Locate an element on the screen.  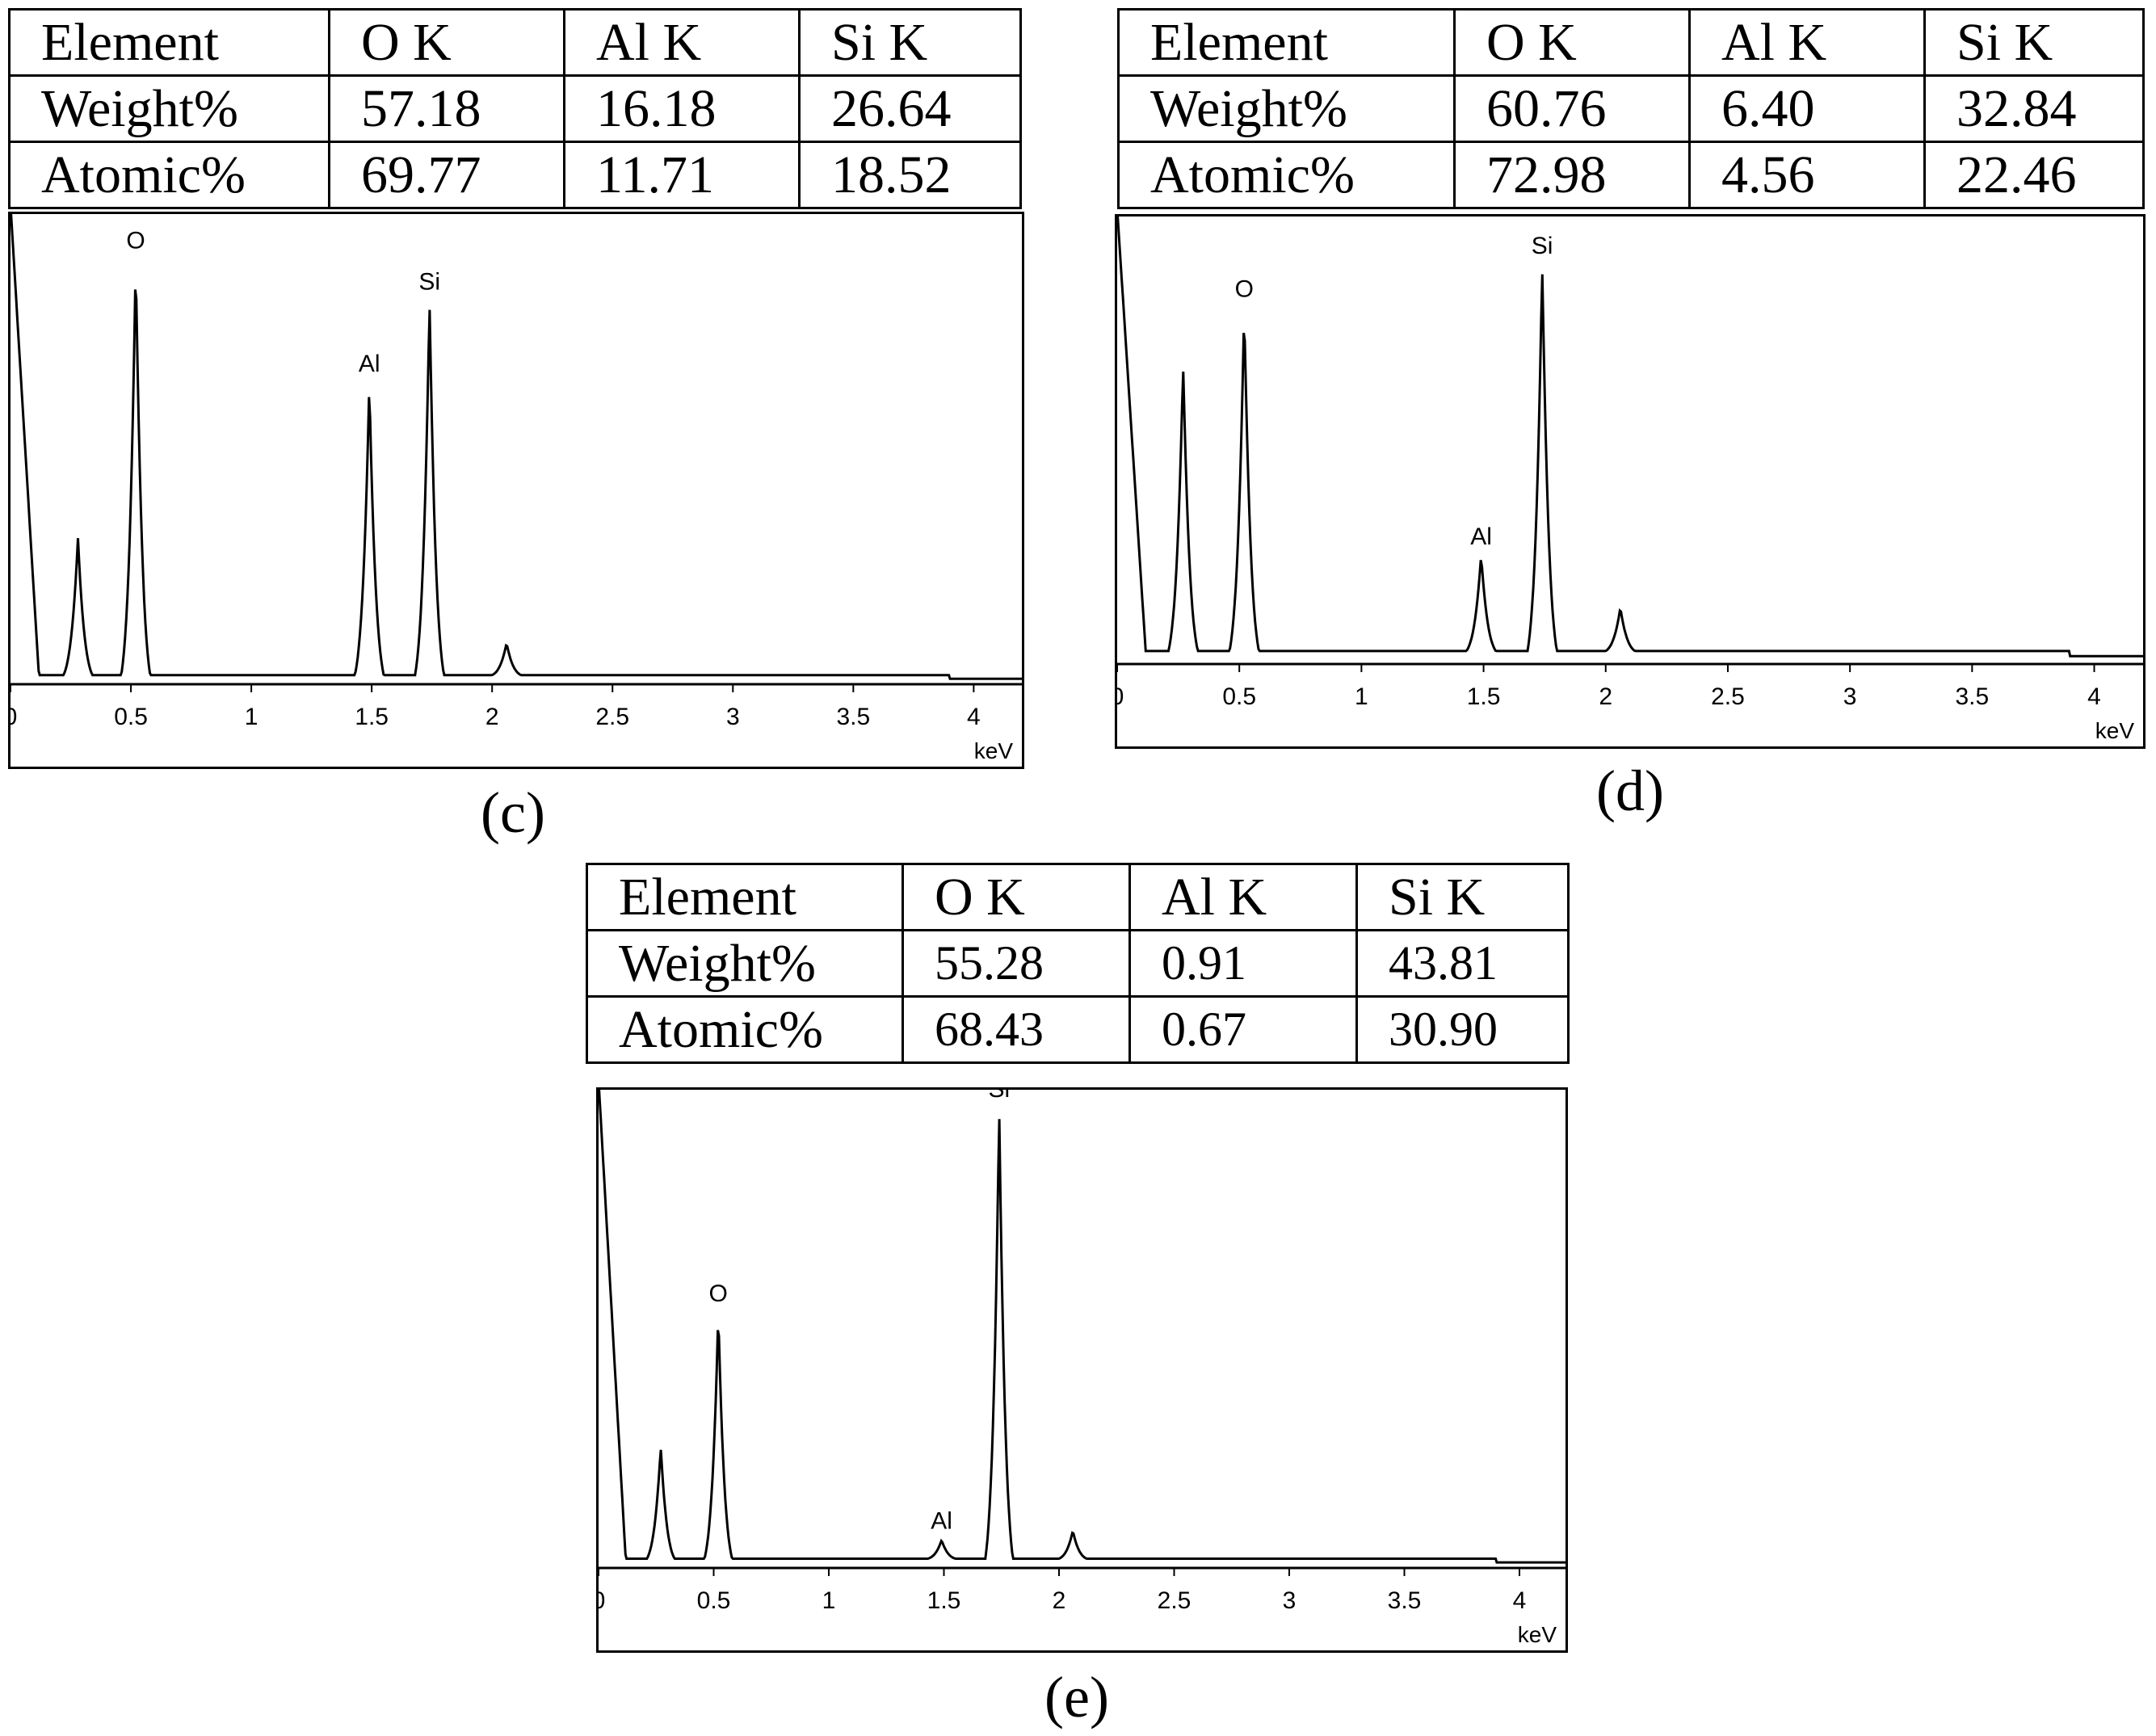
table-row: Atomic% 69.77 11.71 18.52 is located at coordinates (515, 175).